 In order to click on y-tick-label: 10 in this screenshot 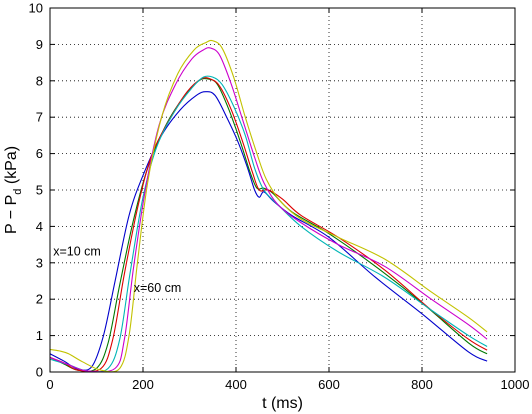, I will do `click(36, 8)`.